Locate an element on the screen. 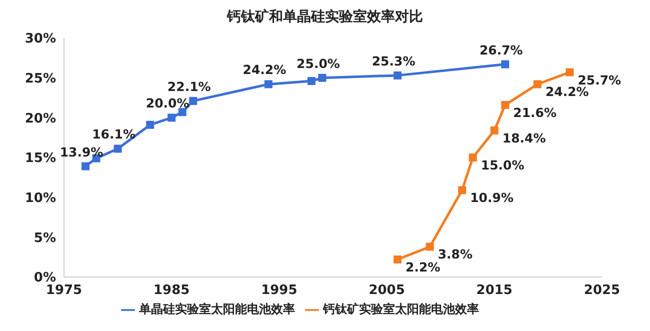  y-tick-label: 5% is located at coordinates (45, 238).